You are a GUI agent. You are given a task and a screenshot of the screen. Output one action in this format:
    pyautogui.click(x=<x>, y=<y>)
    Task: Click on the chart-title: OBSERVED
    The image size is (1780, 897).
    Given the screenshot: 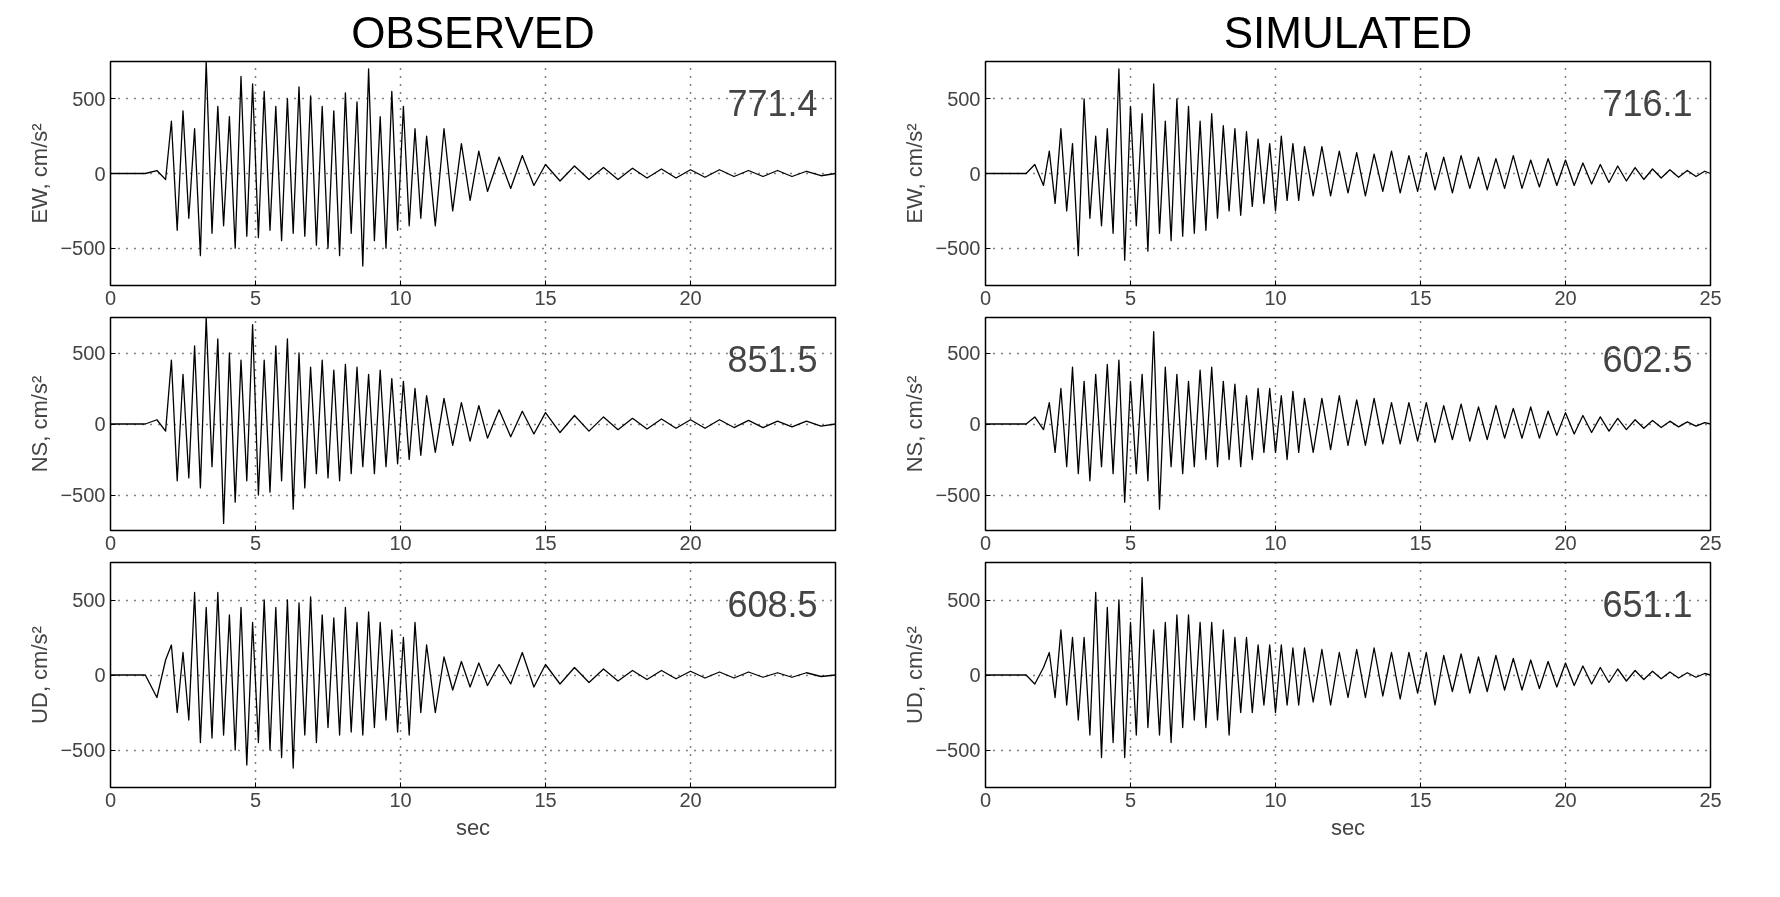 What is the action you would take?
    pyautogui.click(x=473, y=32)
    